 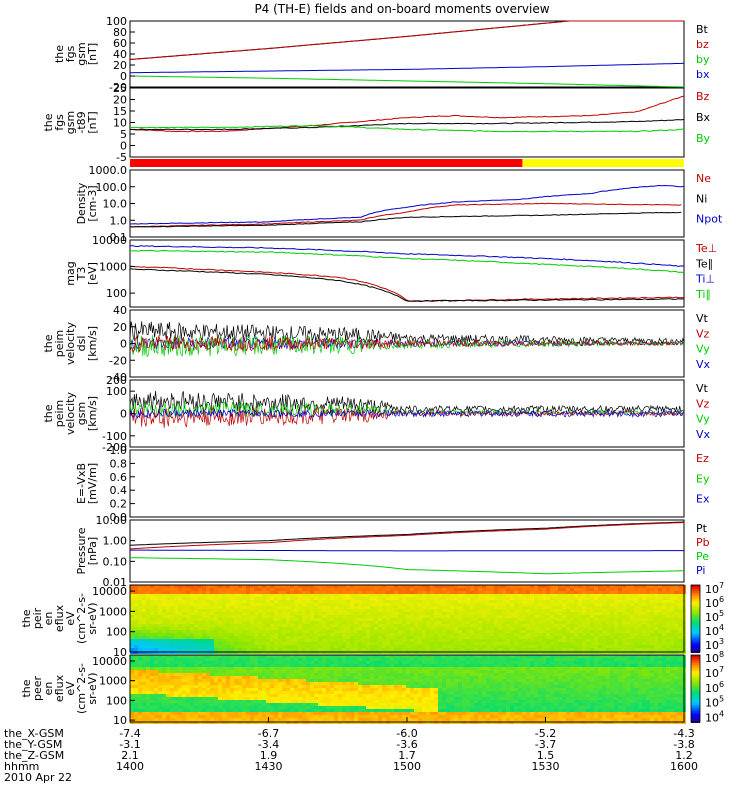 What do you see at coordinates (695, 602) in the screenshot?
I see `colorbar-cell` at bounding box center [695, 602].